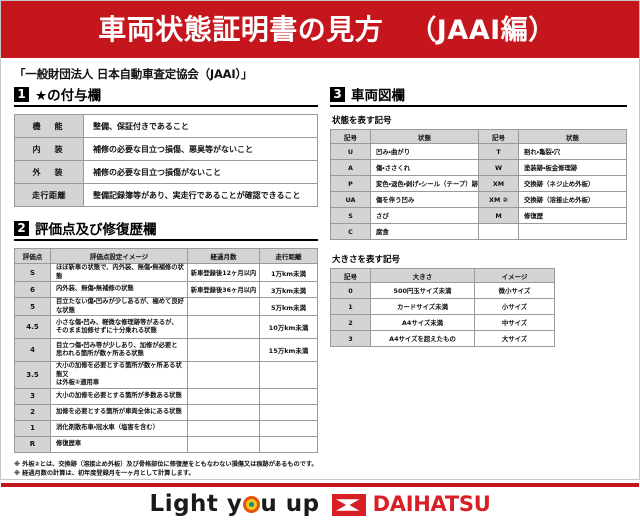 The image size is (640, 523). What do you see at coordinates (96, 230) in the screenshot?
I see `section-2-title: 評価点及び修復歴欄` at bounding box center [96, 230].